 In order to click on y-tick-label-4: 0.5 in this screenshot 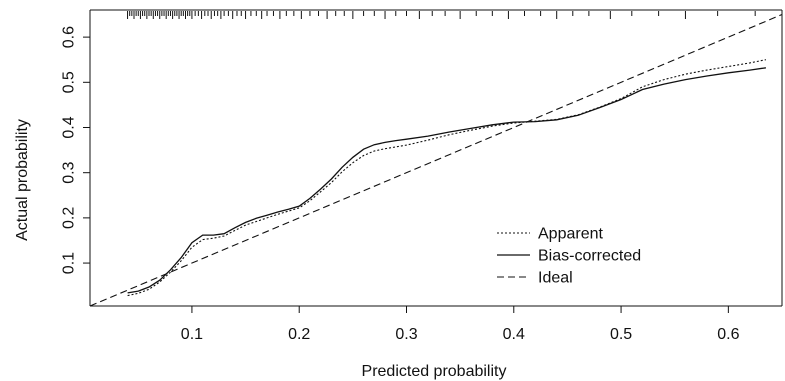, I will do `click(69, 82)`.